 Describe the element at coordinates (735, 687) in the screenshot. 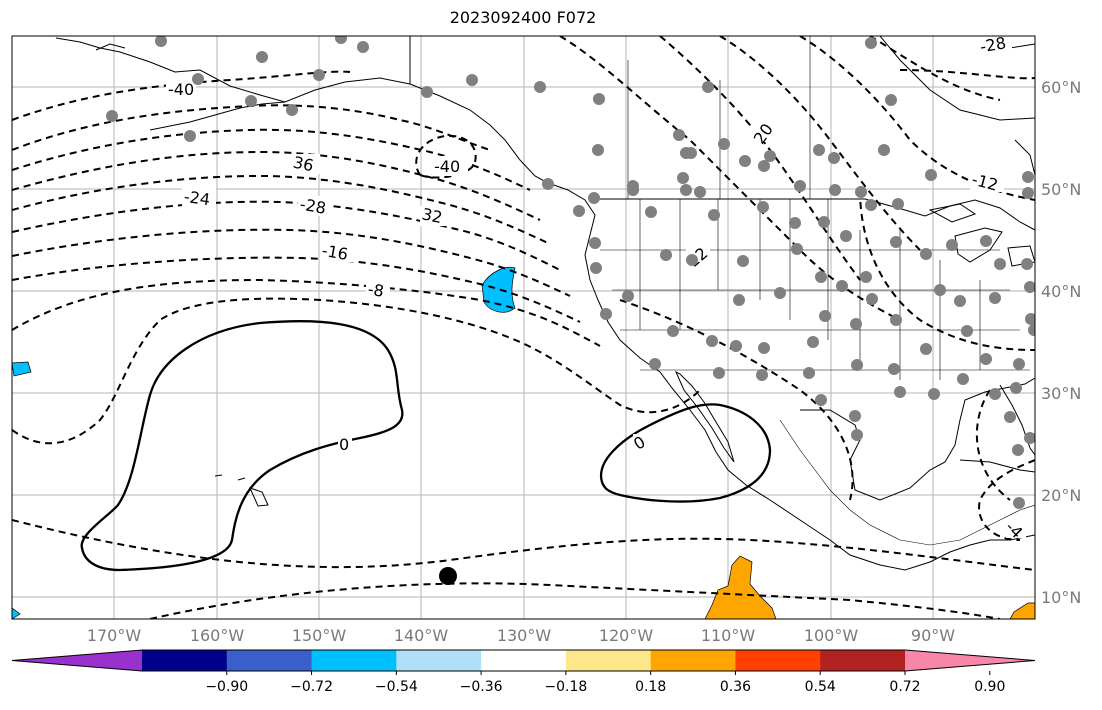

I see `colorbar-tick-label: 0.36` at that location.